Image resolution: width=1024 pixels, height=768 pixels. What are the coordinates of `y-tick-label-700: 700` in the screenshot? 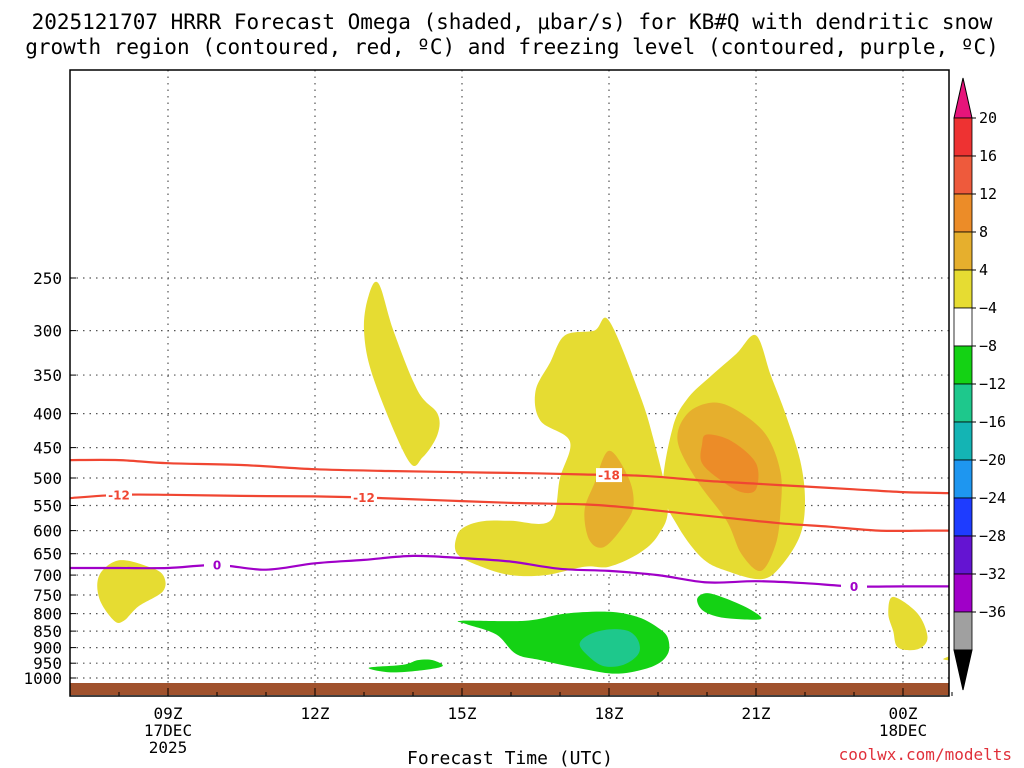 It's located at (47, 575).